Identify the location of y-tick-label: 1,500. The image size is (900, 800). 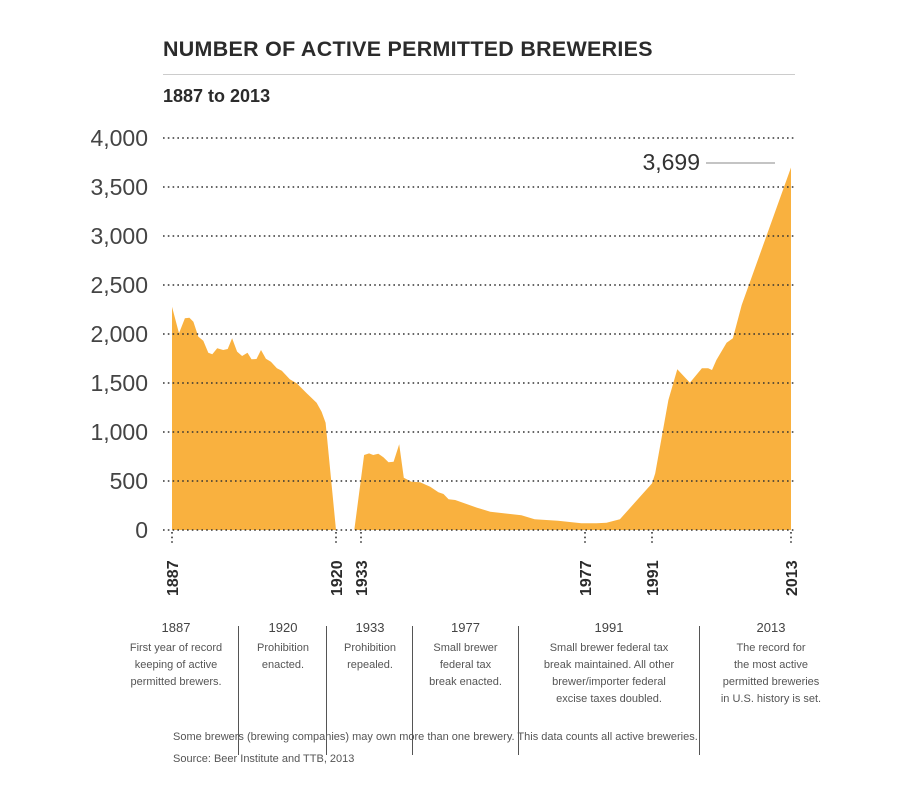
(119, 383).